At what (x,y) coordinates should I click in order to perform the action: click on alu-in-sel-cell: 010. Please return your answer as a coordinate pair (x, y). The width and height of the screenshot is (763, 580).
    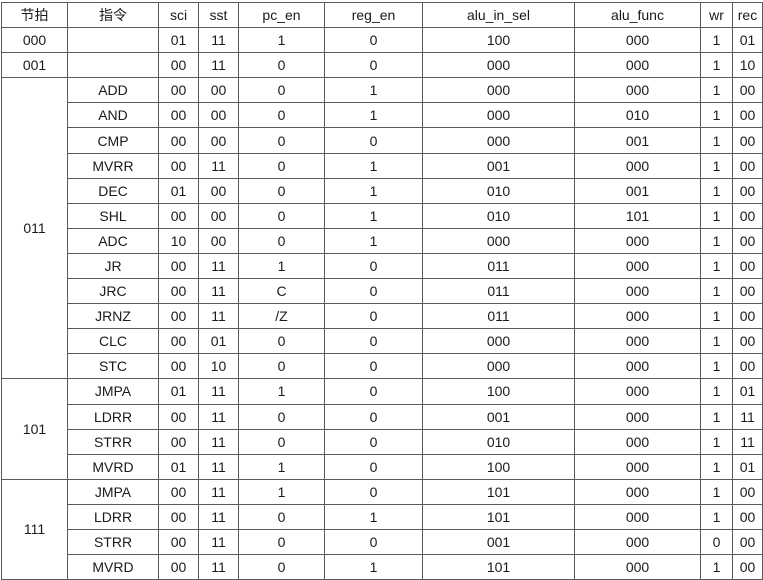
    Looking at the image, I should click on (498, 190).